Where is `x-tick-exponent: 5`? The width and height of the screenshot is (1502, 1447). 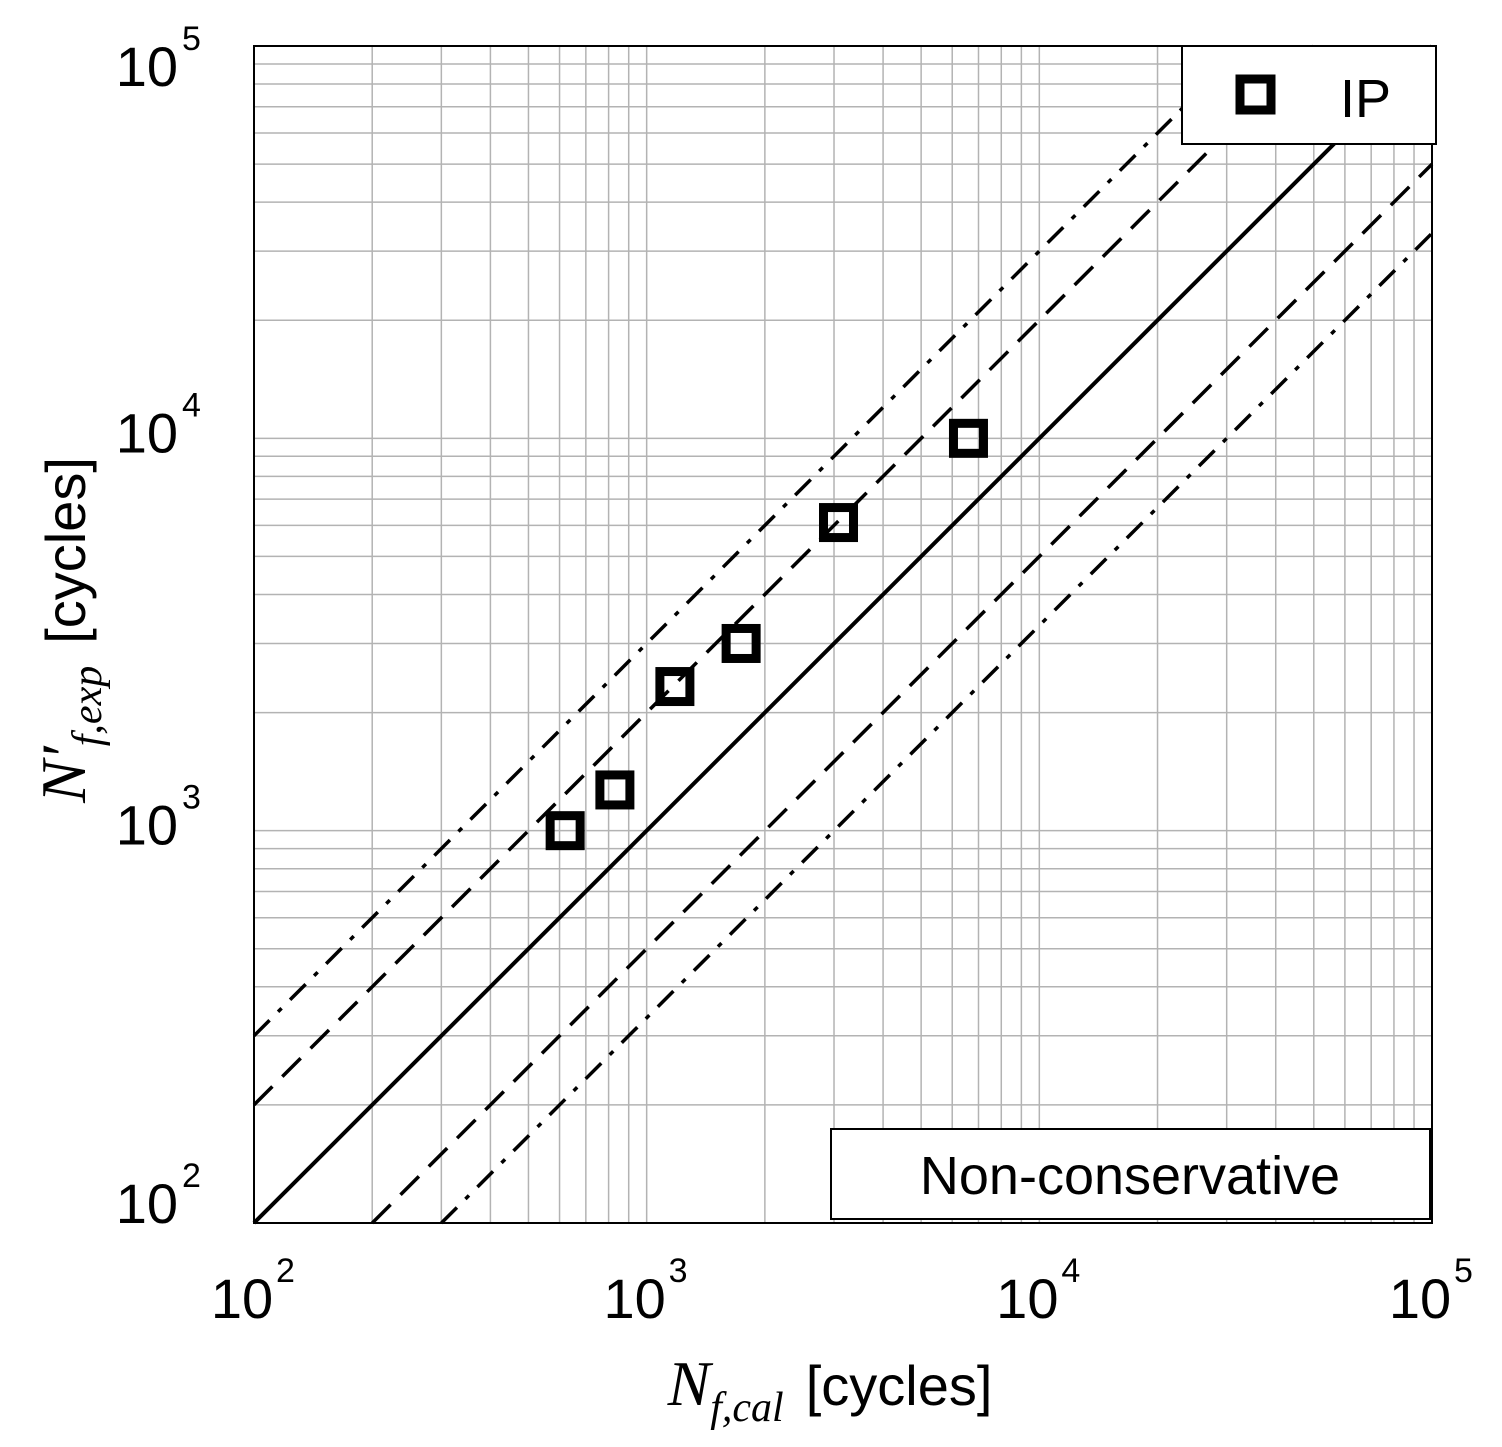
x-tick-exponent: 5 is located at coordinates (1463, 1271).